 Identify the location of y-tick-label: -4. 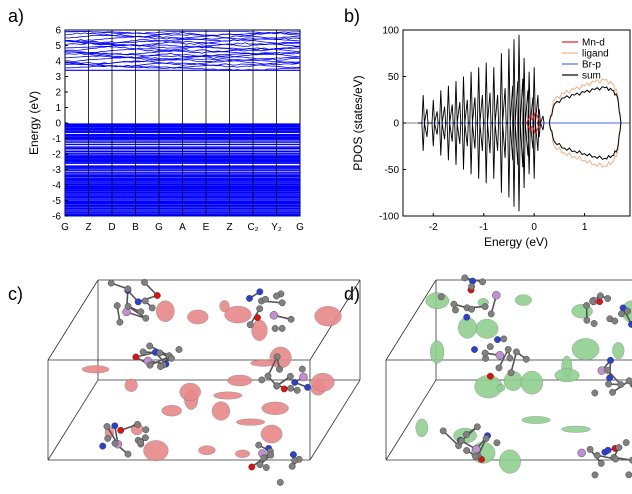
(56, 186).